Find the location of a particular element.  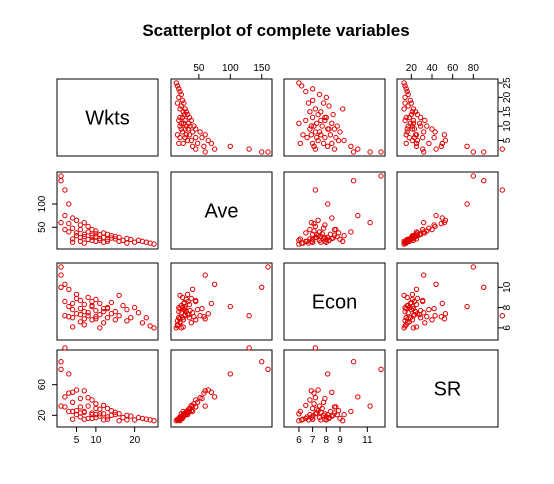

panel-econ-vs-sr is located at coordinates (450, 301).